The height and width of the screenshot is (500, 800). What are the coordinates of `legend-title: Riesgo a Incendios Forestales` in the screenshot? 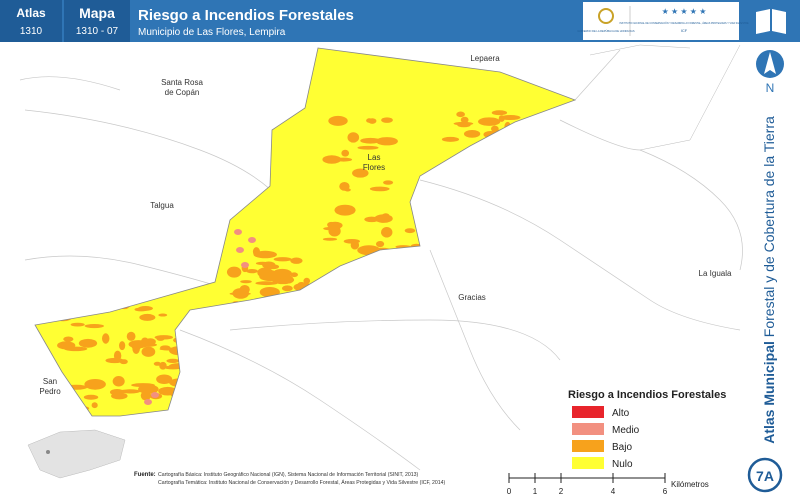 It's located at (647, 395).